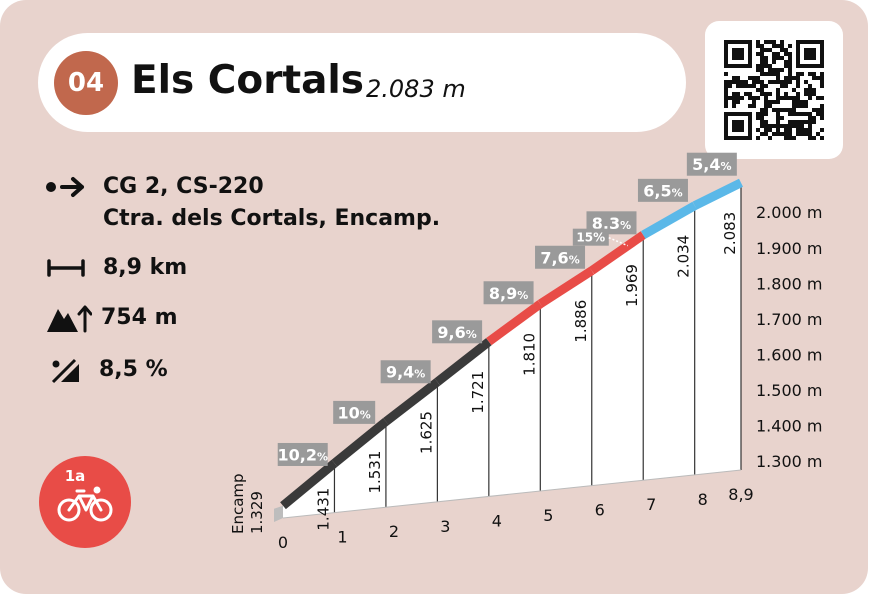 This screenshot has width=872, height=598. I want to click on gradient-label: 8,3%, so click(611, 223).